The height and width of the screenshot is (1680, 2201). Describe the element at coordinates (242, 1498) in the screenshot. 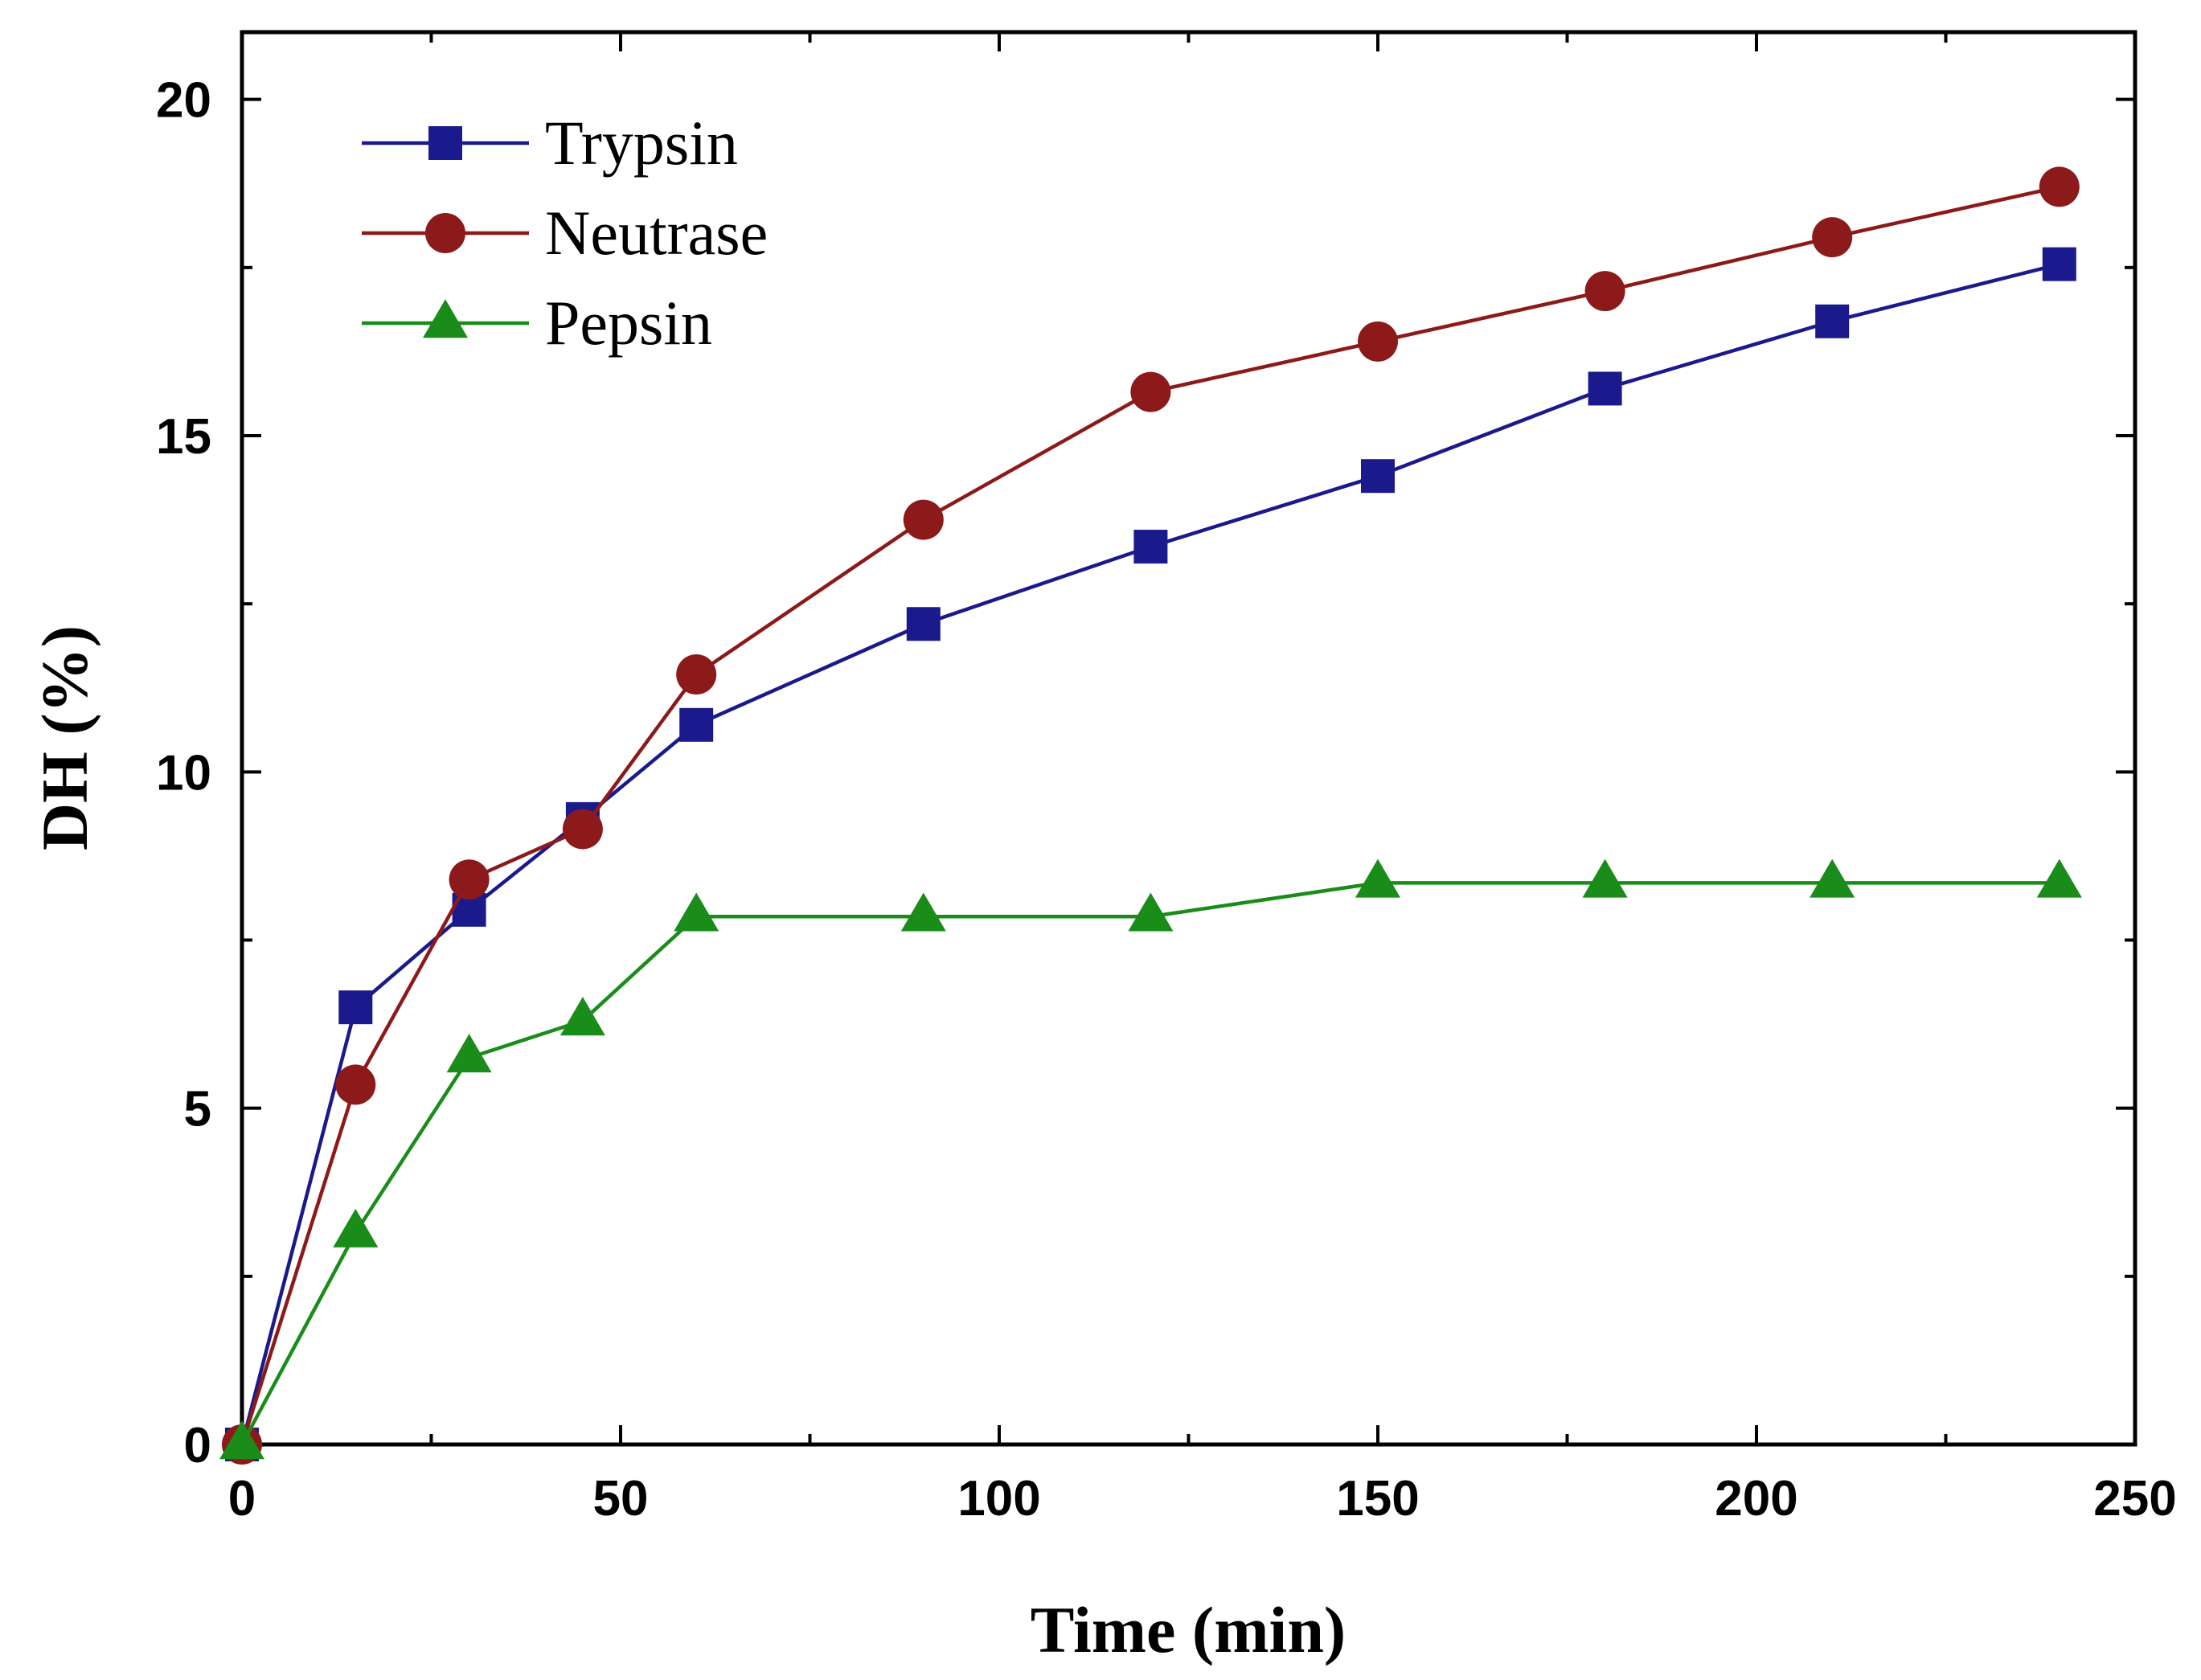

I see `x-tick-label: 0` at that location.